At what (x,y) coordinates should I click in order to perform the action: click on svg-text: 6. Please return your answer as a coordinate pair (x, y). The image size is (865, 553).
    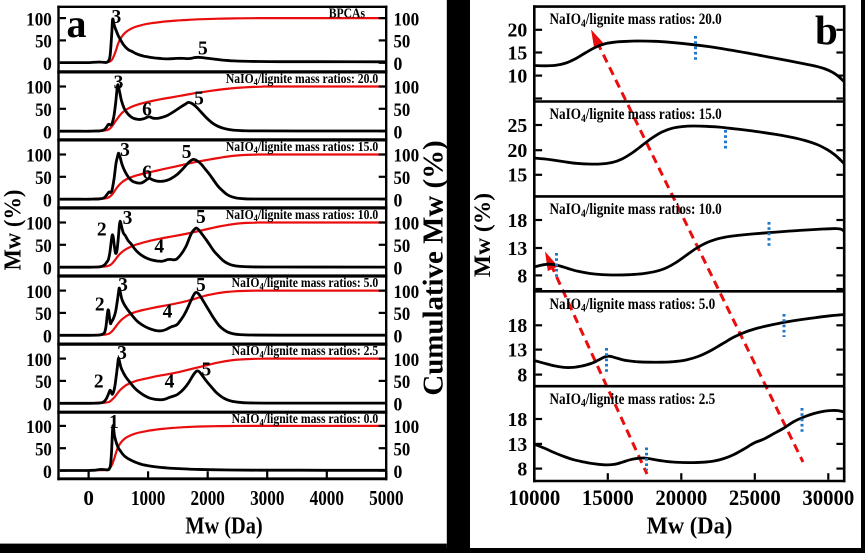
    Looking at the image, I should click on (147, 173).